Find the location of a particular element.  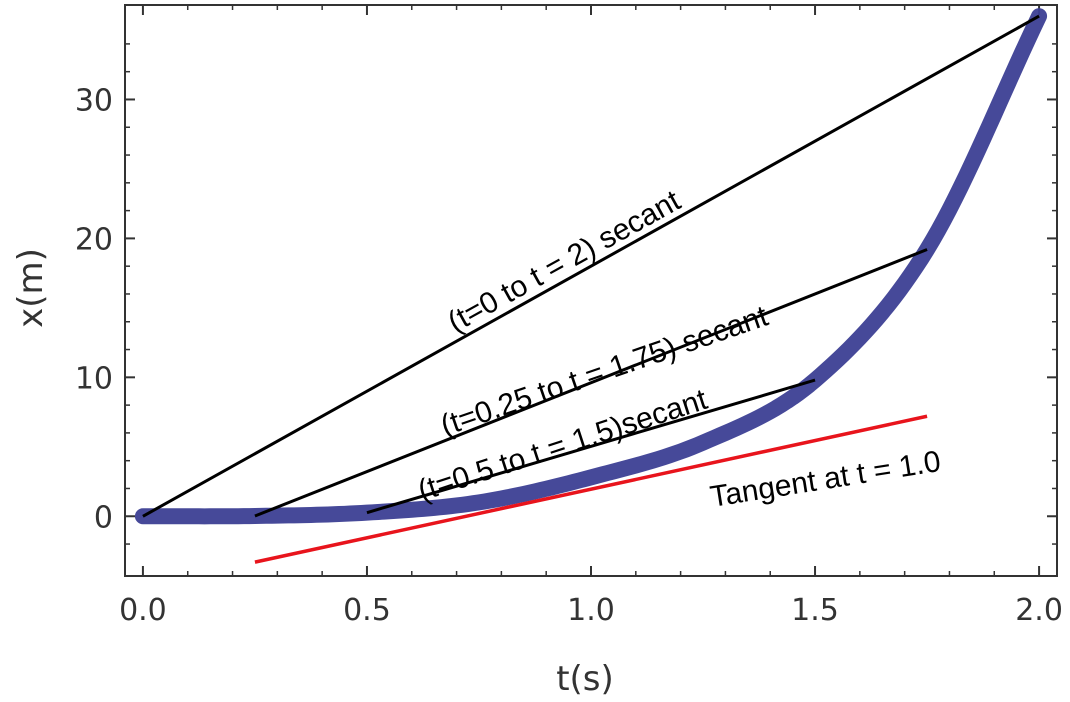

x-tick-label: 2.0 is located at coordinates (1039, 610).